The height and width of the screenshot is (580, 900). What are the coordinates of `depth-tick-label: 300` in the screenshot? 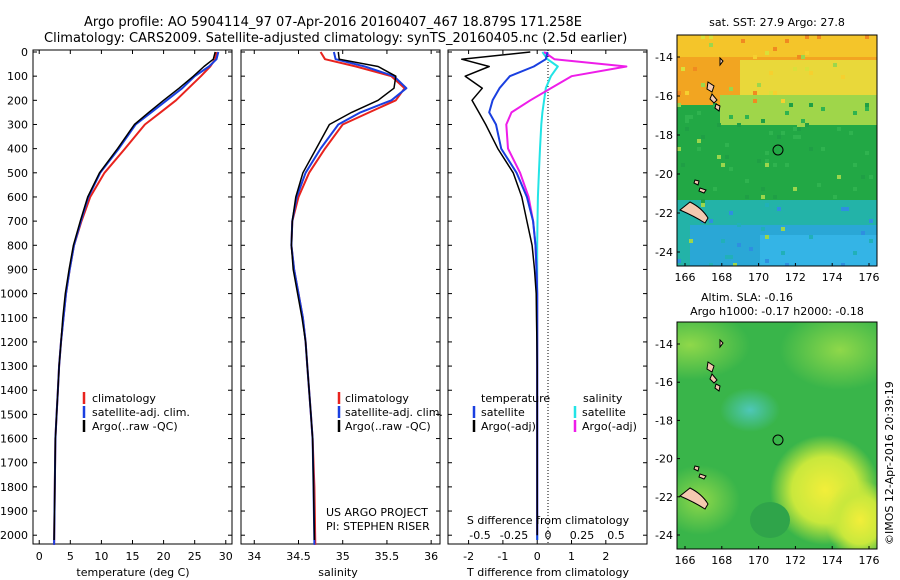 It's located at (17, 124).